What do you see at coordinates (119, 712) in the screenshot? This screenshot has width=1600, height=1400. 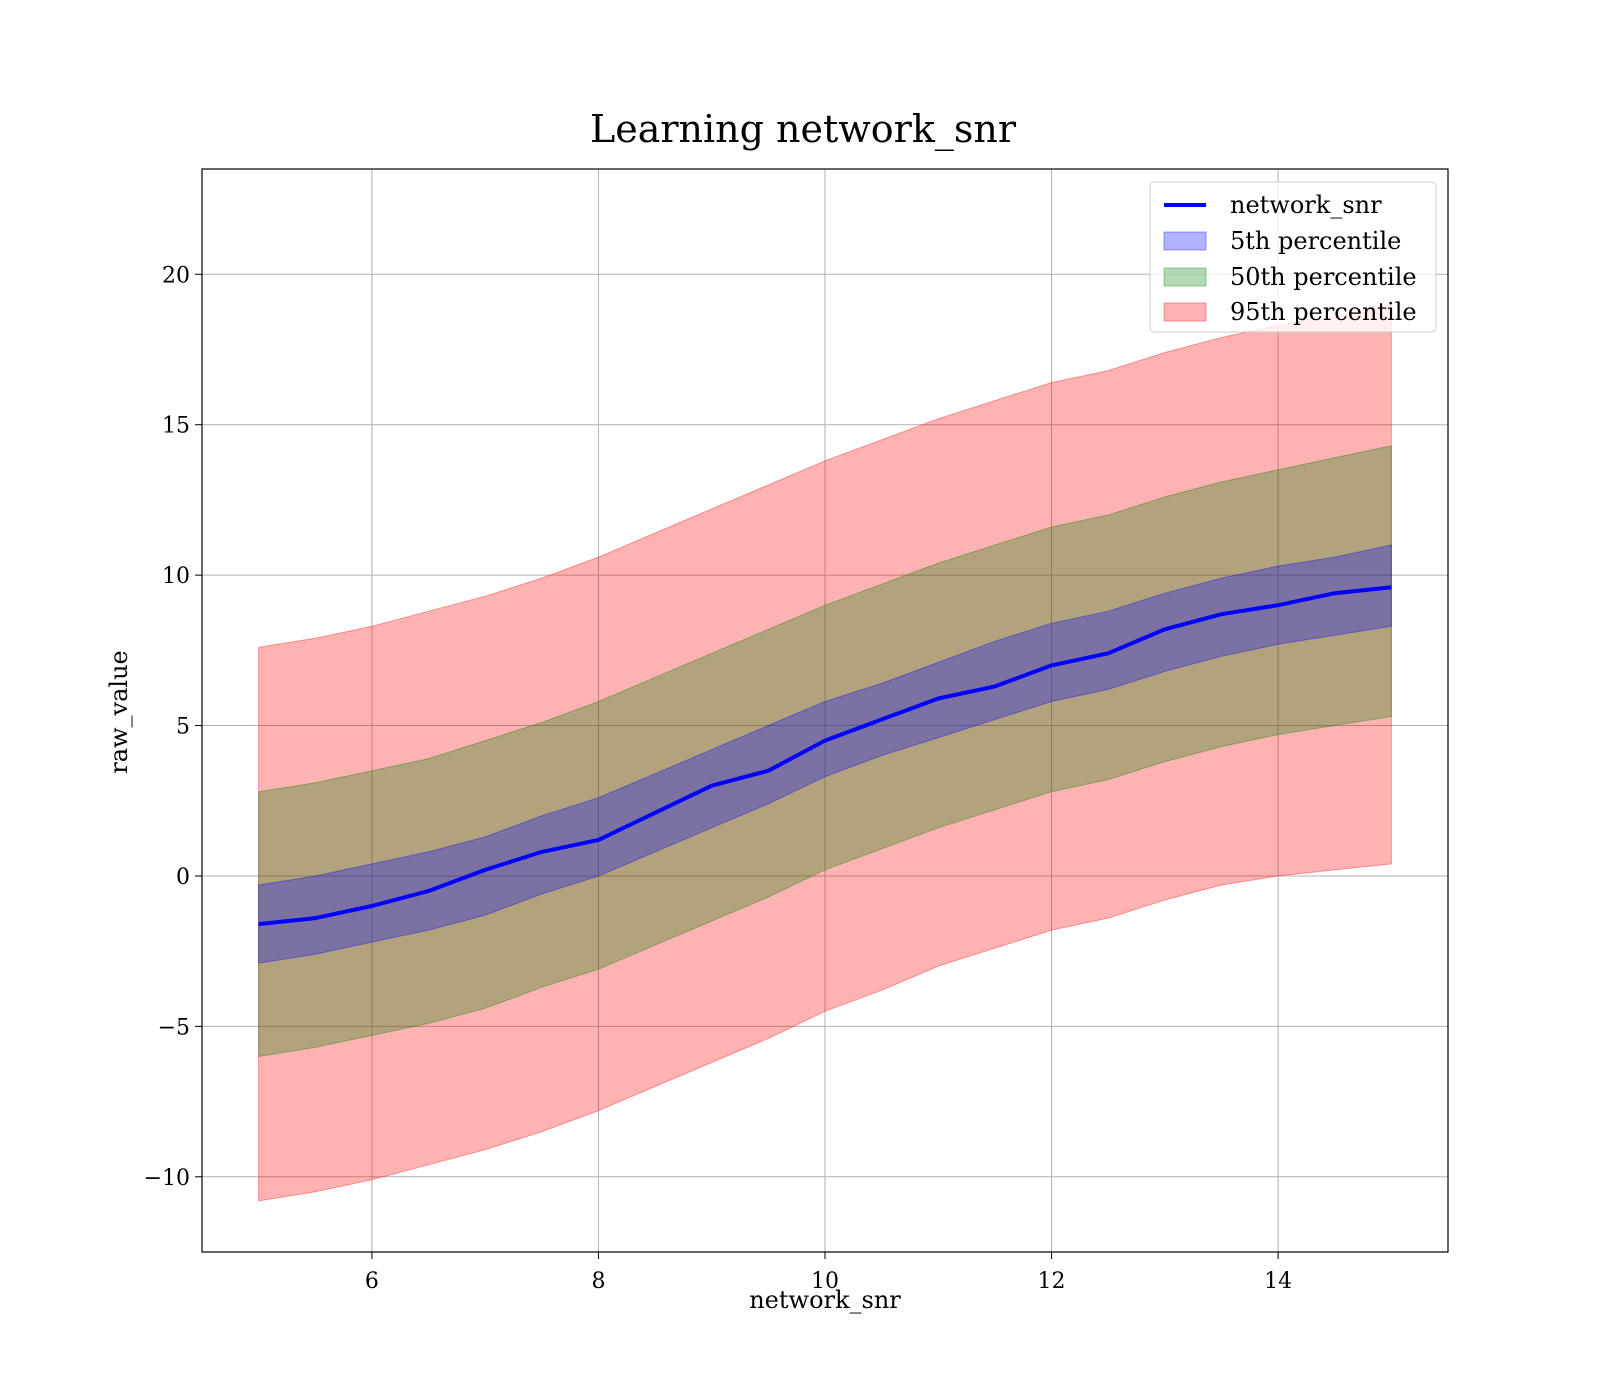 I see `y-axis-label: raw_value` at bounding box center [119, 712].